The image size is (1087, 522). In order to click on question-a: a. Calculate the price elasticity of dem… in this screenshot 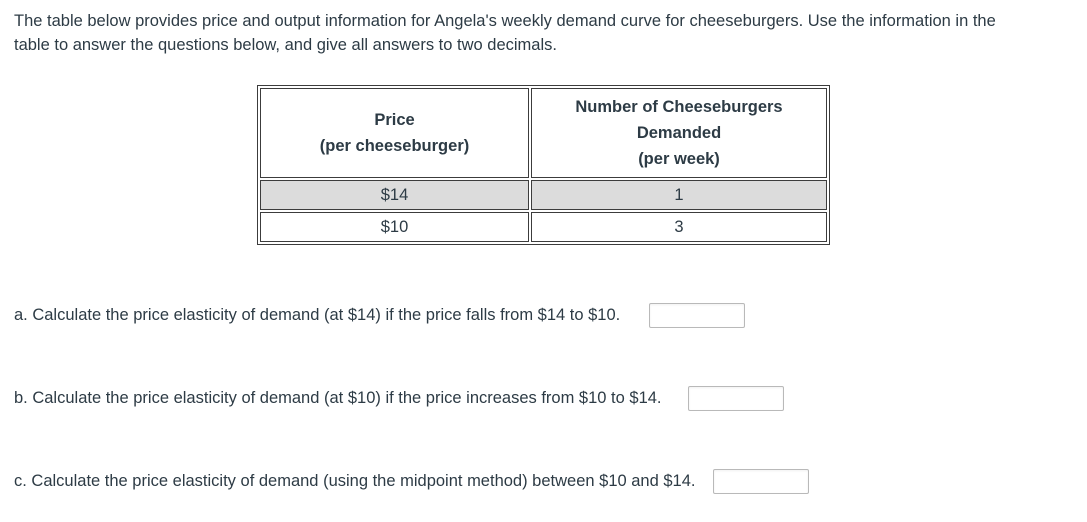, I will do `click(550, 315)`.